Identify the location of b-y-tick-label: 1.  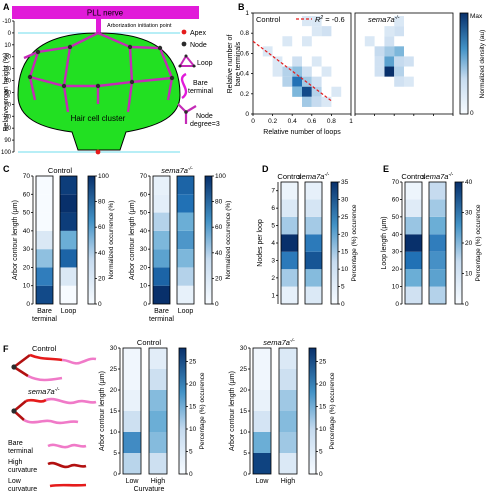
(247, 13).